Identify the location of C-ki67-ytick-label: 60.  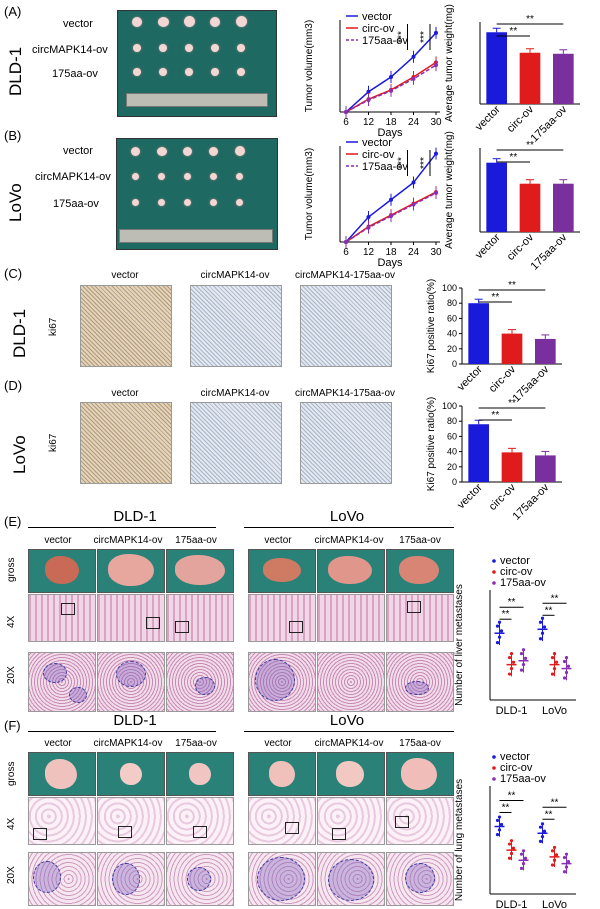
(452, 318).